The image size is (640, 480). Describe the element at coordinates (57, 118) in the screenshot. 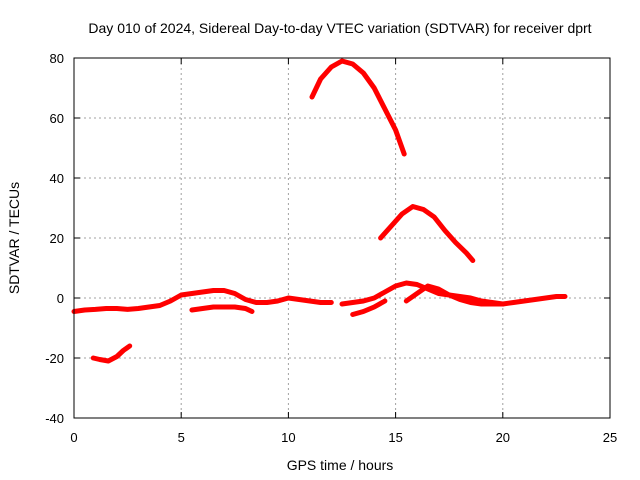

I see `y-tick-label: 60` at that location.